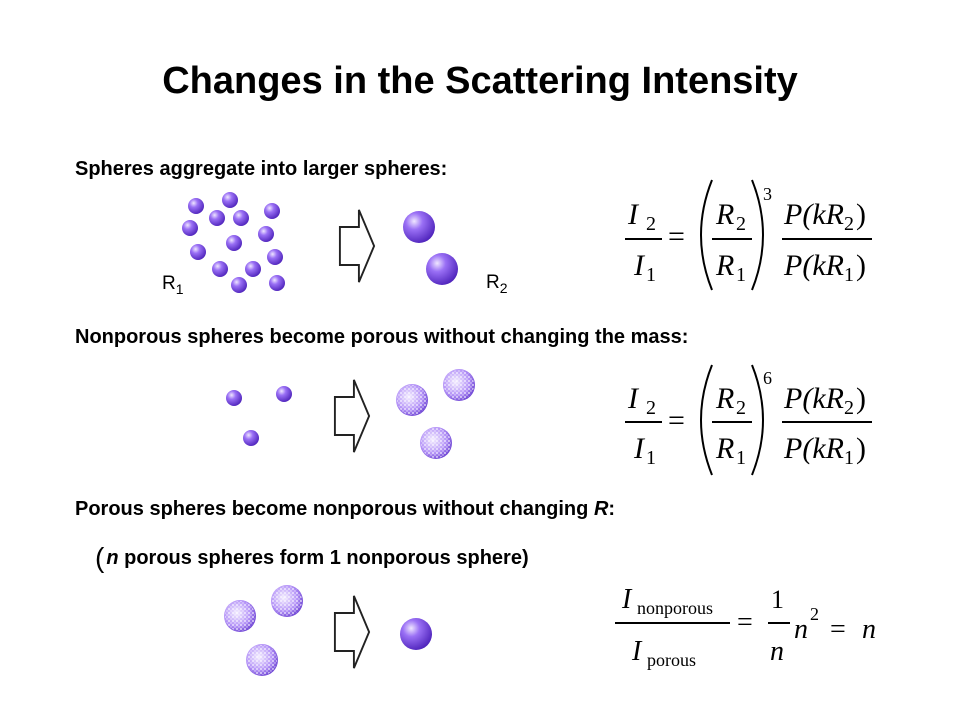  I want to click on label-r1: R1, so click(173, 285).